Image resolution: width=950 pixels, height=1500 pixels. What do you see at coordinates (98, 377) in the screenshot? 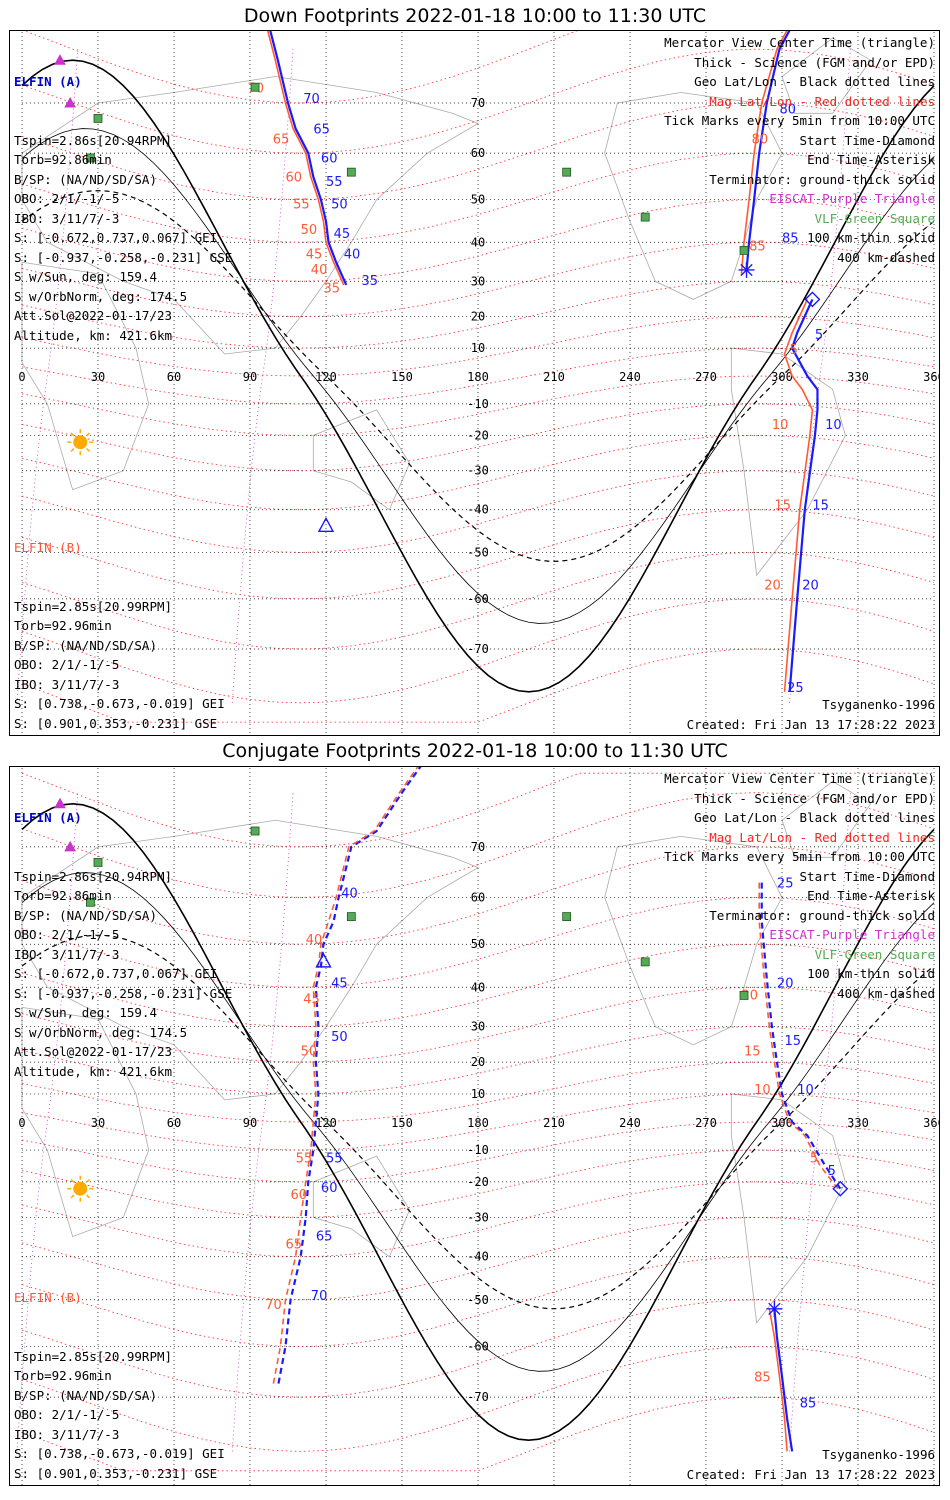
I see `x-tick-label: 30` at bounding box center [98, 377].